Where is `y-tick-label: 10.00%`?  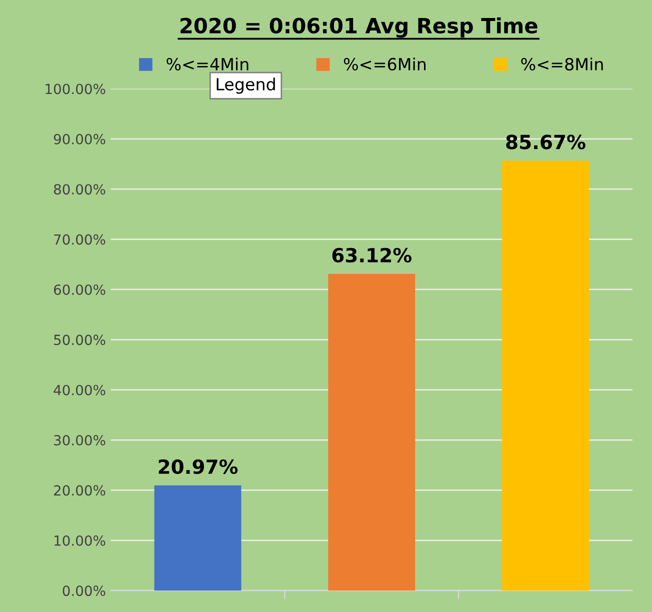 y-tick-label: 10.00% is located at coordinates (80, 540).